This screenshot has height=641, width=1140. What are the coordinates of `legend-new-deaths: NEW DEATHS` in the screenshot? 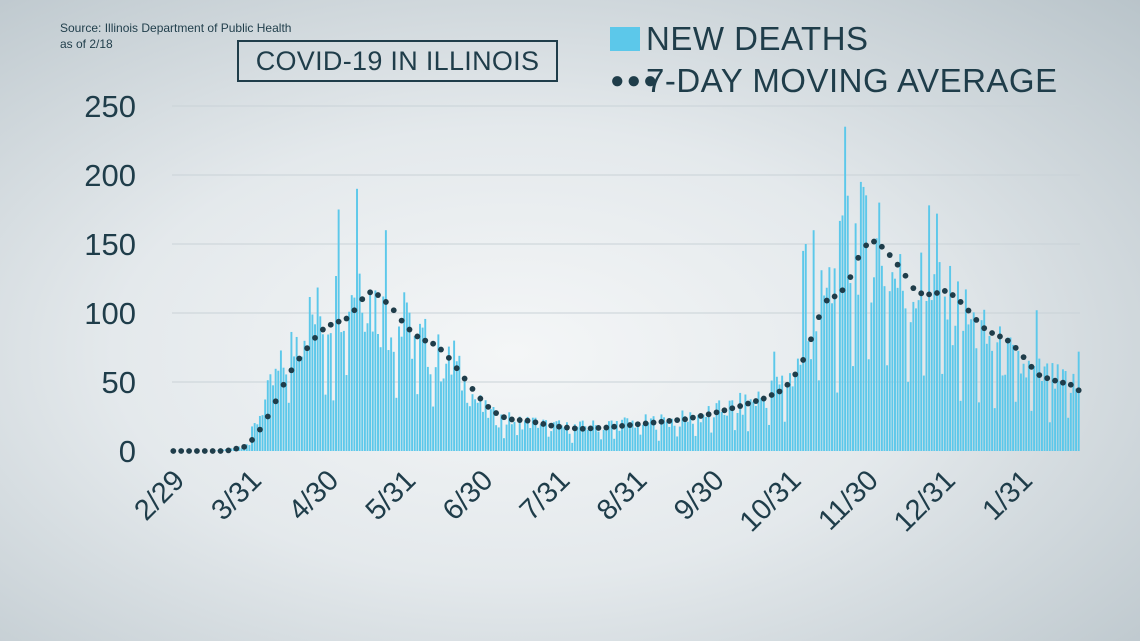 It's located at (739, 39).